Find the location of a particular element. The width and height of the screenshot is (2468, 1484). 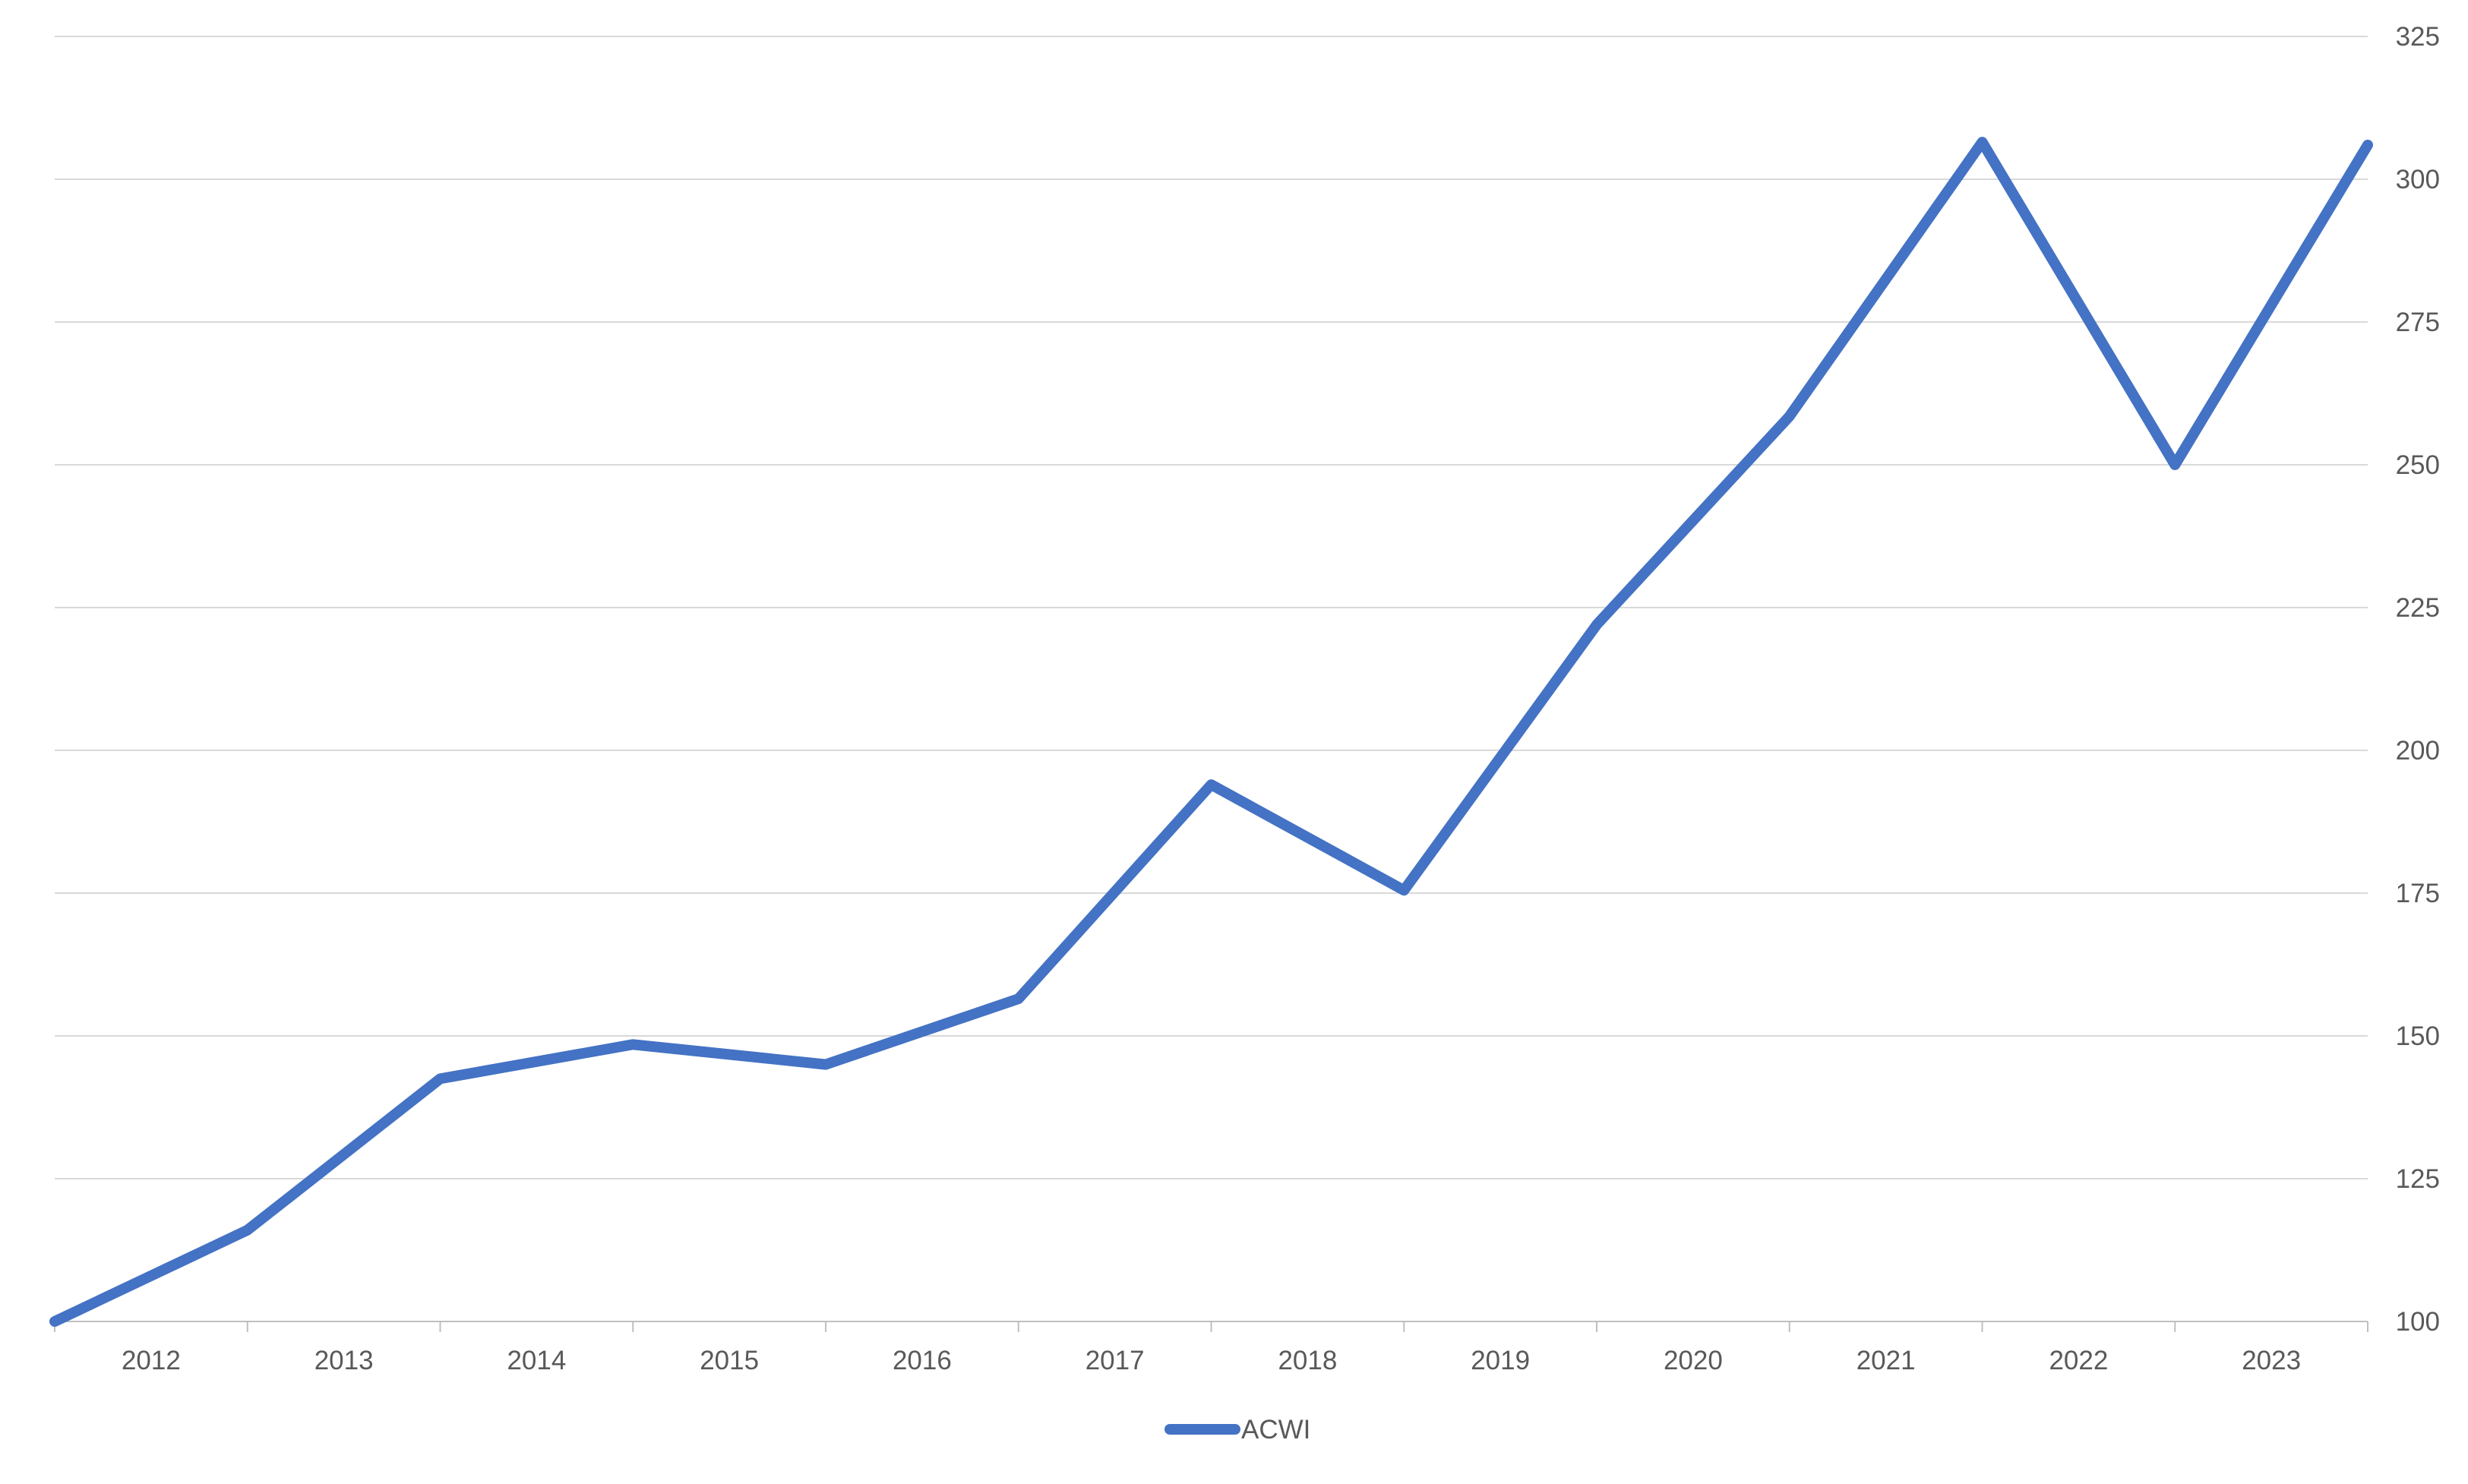

x-tick-label: 2019 is located at coordinates (1500, 1360).